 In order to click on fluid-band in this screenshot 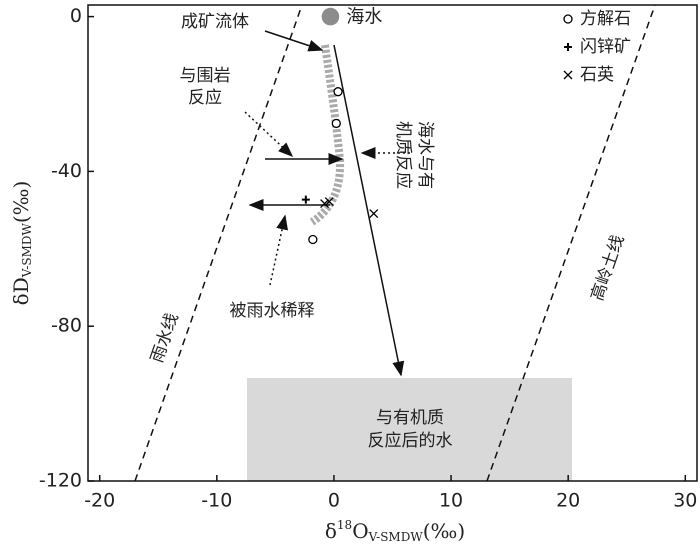, I will do `click(327, 135)`.